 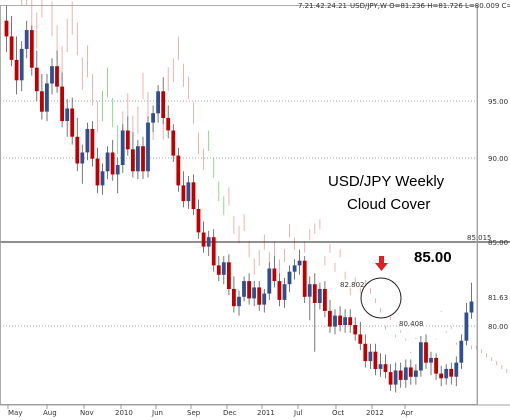 I want to click on x-tick-label: Jul, so click(x=298, y=413).